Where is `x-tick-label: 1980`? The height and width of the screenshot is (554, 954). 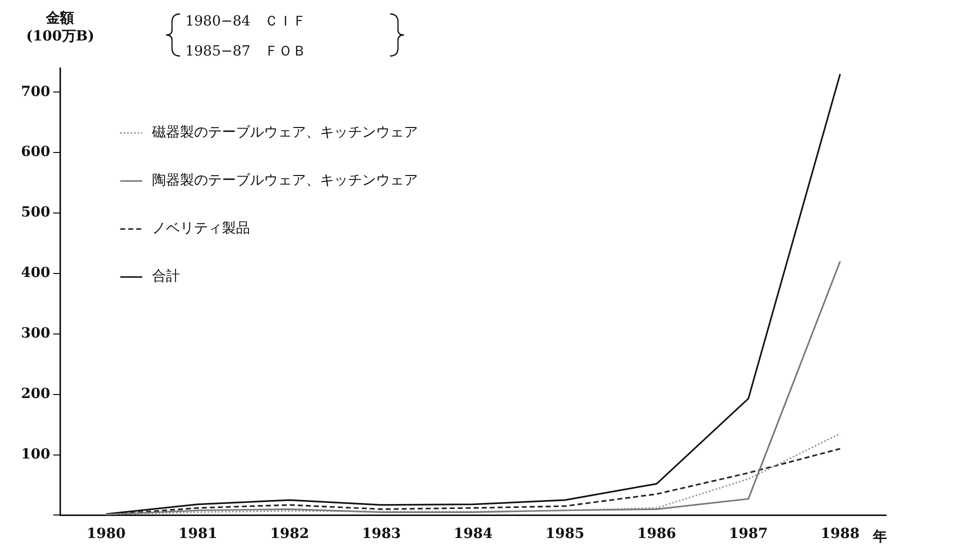 x-tick-label: 1980 is located at coordinates (106, 534).